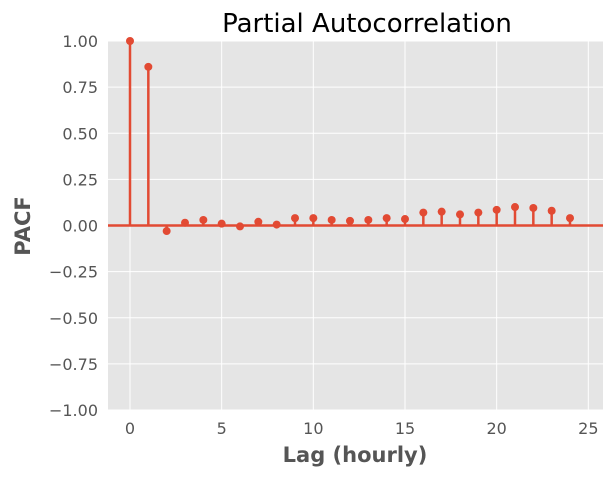 This screenshot has height=477, width=614. Describe the element at coordinates (80, 226) in the screenshot. I see `y-tick-label: 0.00` at that location.